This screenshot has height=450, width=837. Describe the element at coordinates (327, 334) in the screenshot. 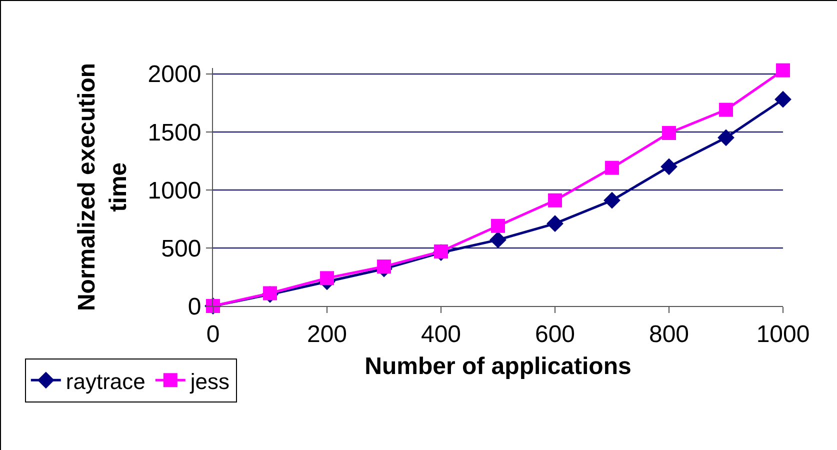

I see `x-tick-label: 200` at that location.